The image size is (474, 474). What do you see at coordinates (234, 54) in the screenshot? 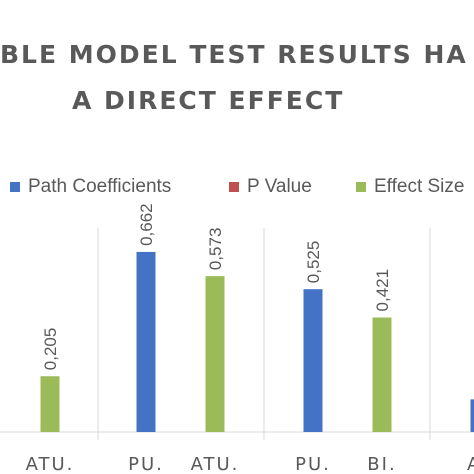
I see `chart-title: BLE MODEL TEST RESULTS HA` at bounding box center [234, 54].